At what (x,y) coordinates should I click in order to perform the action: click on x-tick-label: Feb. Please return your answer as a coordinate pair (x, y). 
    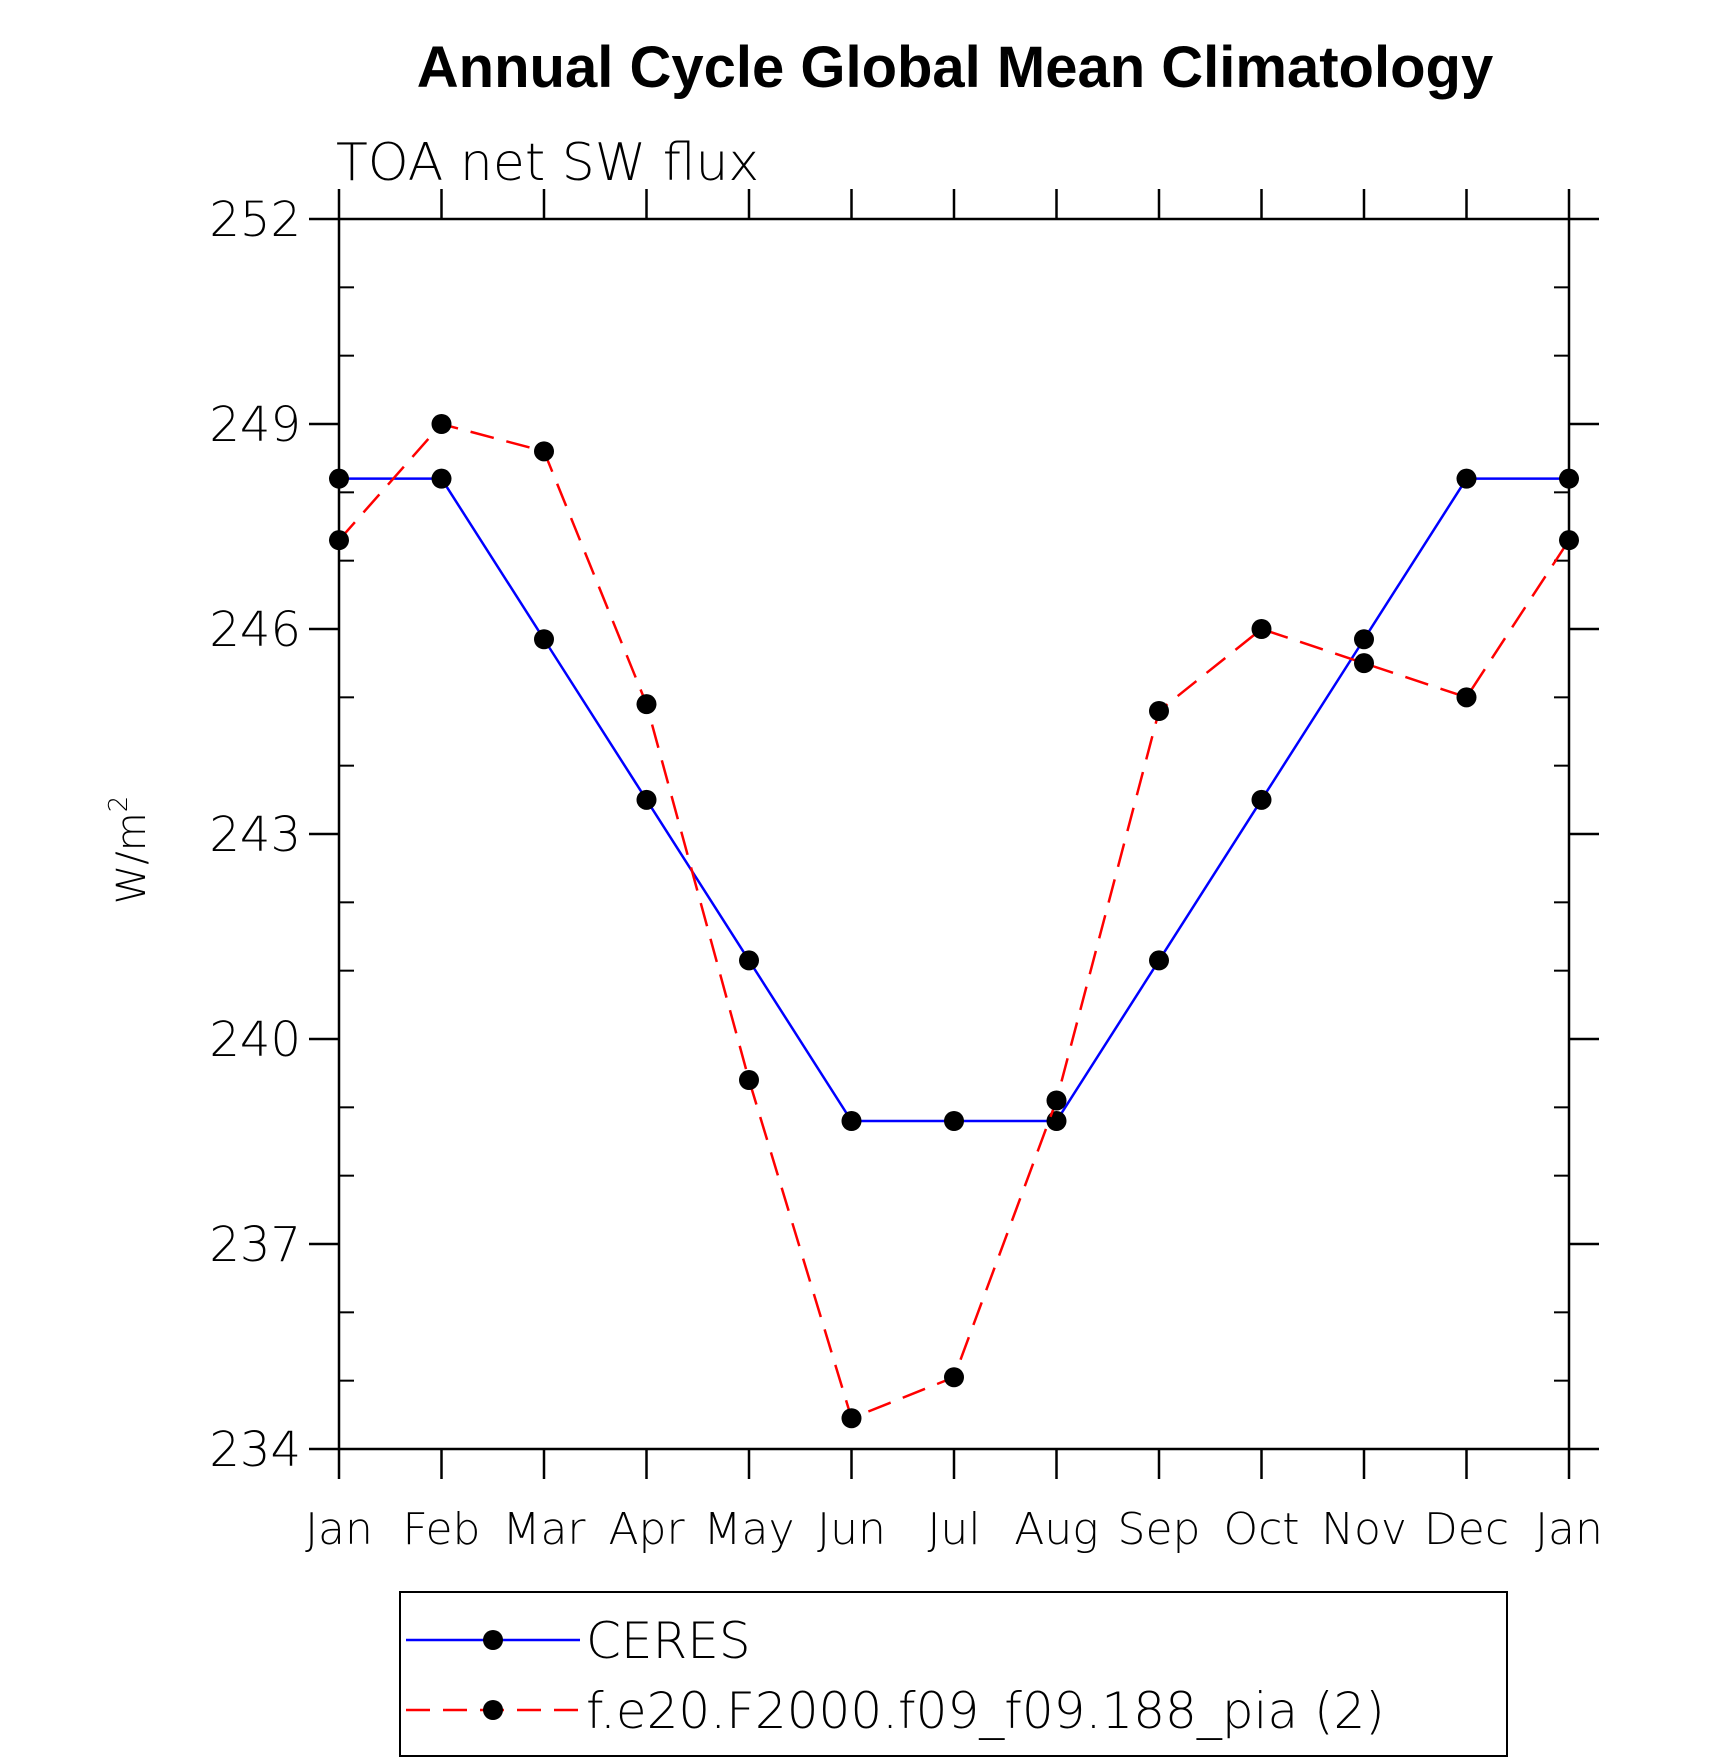
    Looking at the image, I should click on (442, 1529).